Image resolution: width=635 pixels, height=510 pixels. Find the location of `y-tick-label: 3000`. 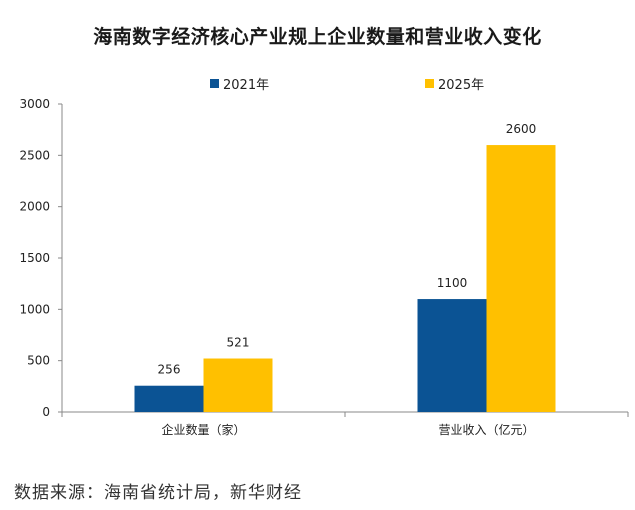

y-tick-label: 3000 is located at coordinates (34, 104).